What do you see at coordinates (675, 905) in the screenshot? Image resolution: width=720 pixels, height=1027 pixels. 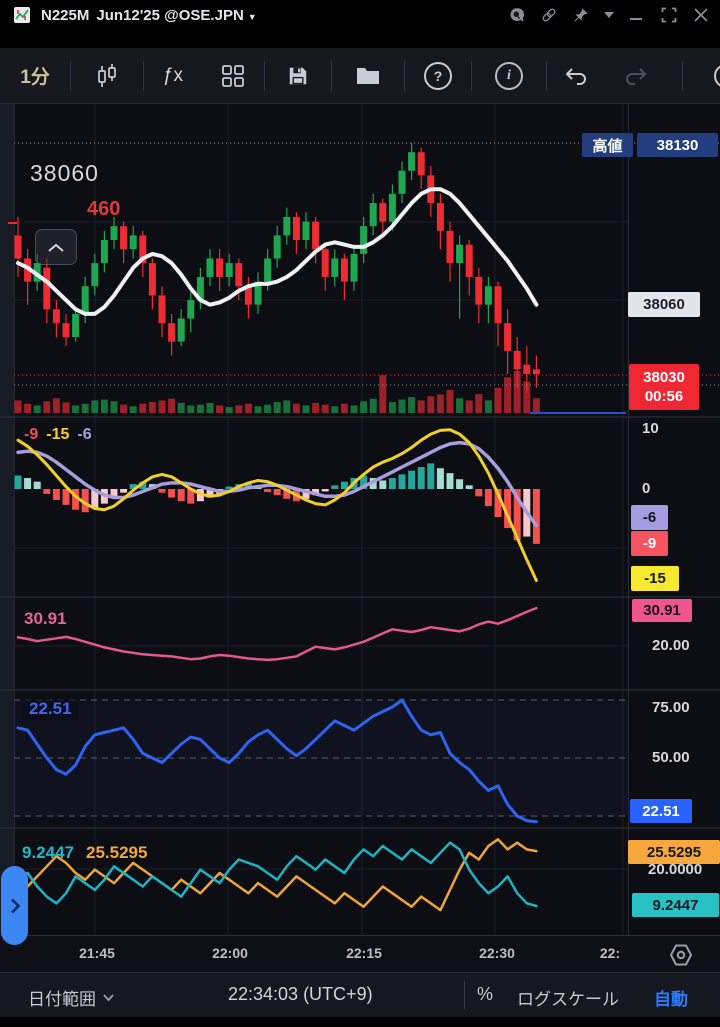 I see `stoch-k-badge: 9.2447` at bounding box center [675, 905].